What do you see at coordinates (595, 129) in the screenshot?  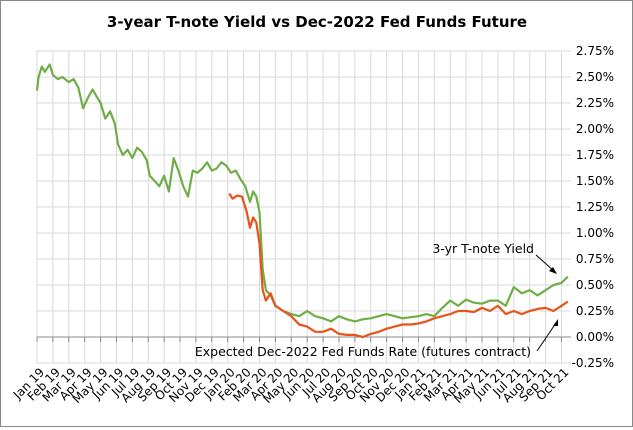 I see `y-tick-label: 2.00%` at bounding box center [595, 129].